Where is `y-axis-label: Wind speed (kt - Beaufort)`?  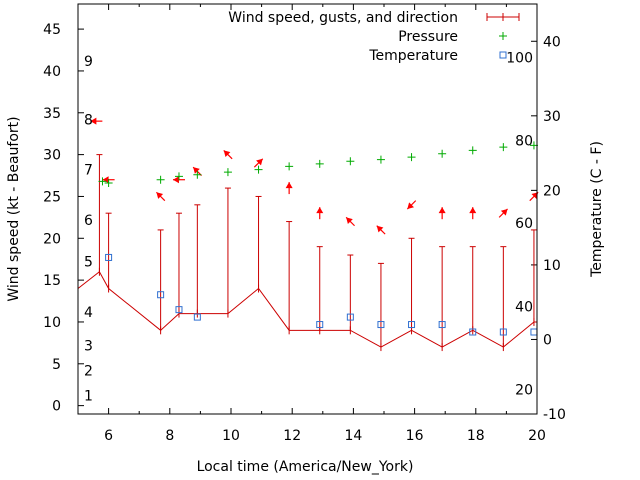 y-axis-label: Wind speed (kt - Beaufort) is located at coordinates (14, 208).